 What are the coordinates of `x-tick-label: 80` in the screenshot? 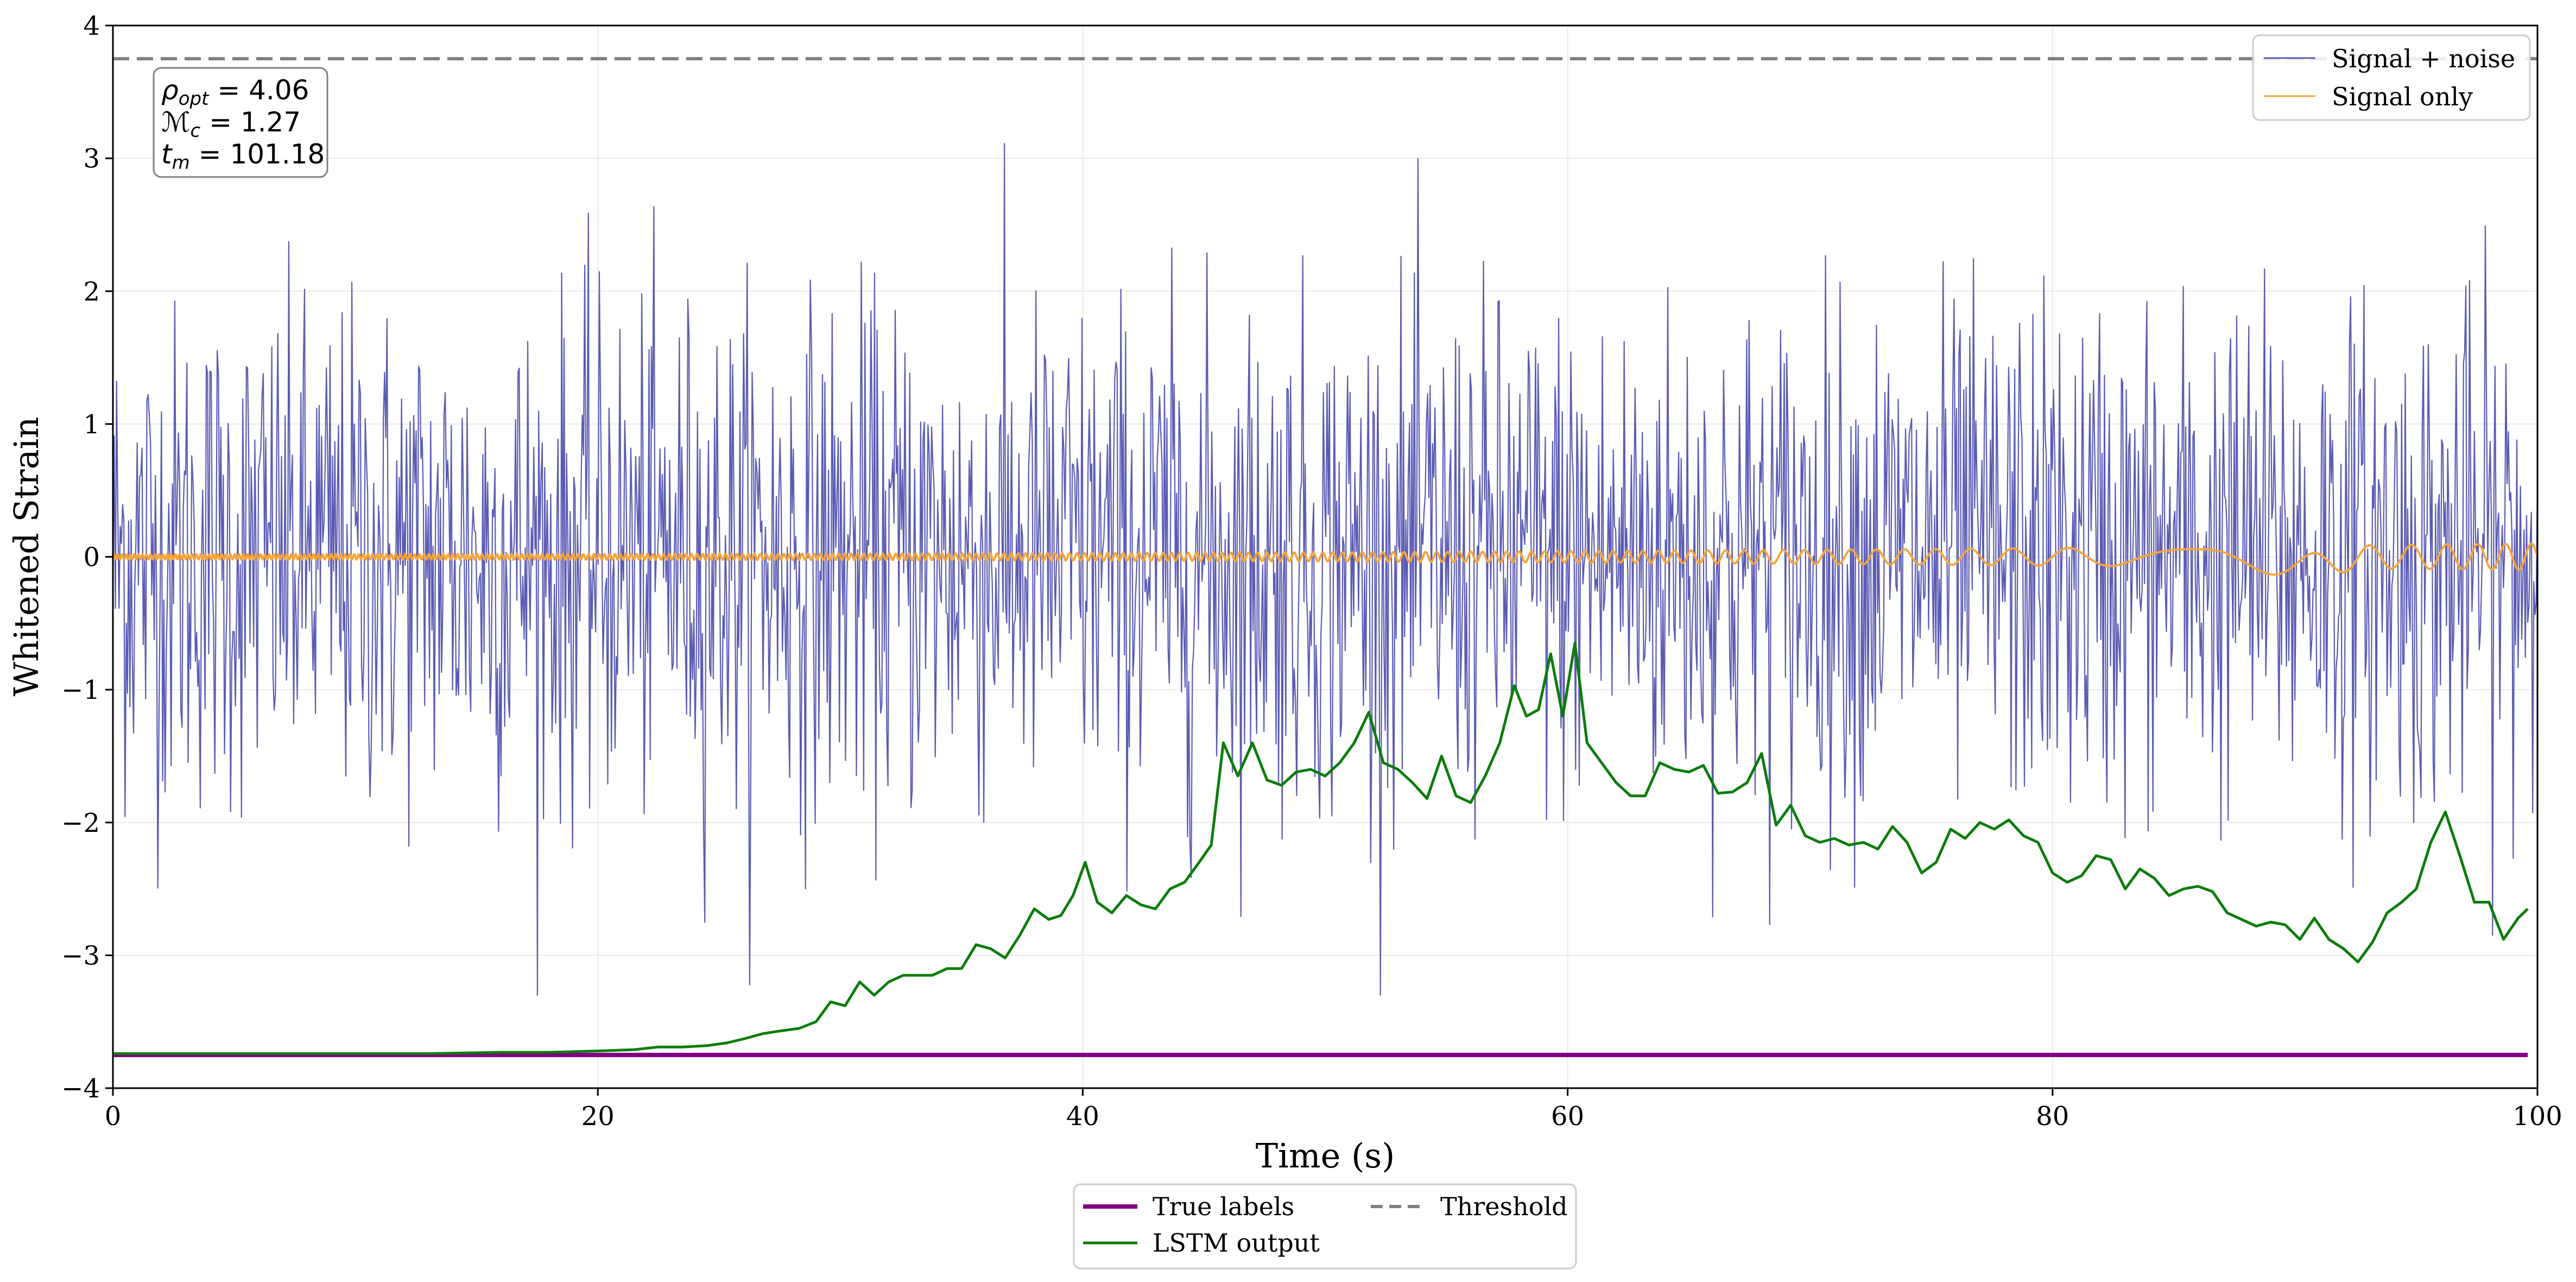 It's located at (2052, 1116).